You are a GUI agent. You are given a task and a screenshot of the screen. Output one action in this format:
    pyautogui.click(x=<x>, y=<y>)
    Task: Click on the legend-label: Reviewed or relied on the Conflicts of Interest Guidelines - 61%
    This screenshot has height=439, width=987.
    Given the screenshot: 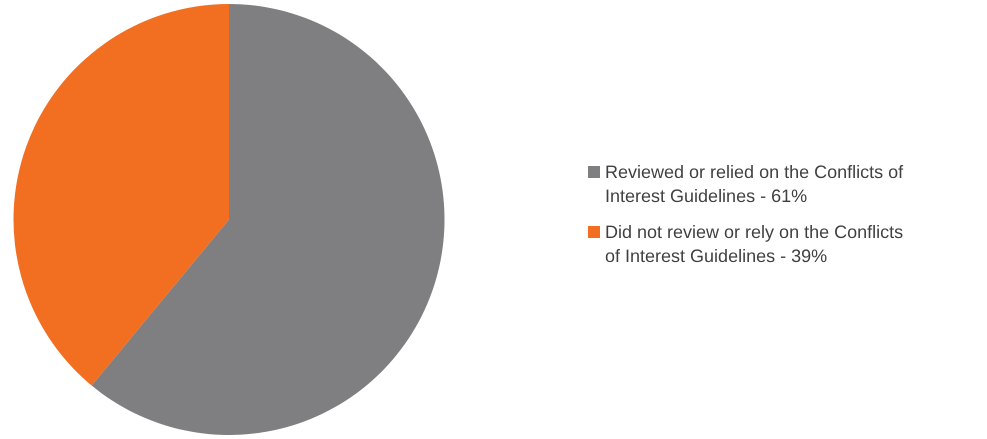 What is the action you would take?
    pyautogui.click(x=754, y=184)
    